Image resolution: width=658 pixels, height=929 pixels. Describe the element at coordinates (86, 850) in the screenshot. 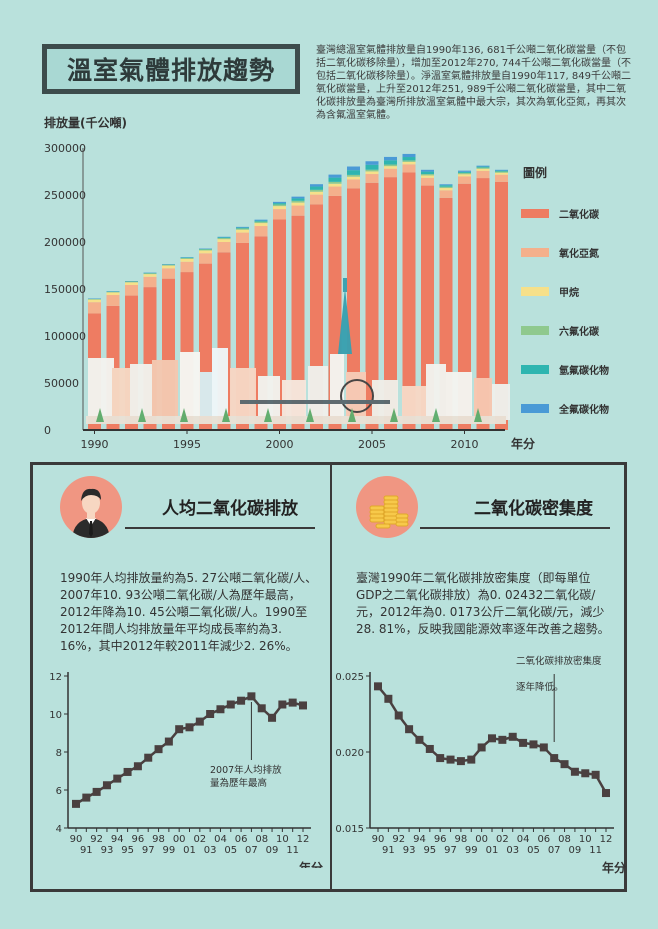

I see `x-tick-label: 91` at that location.